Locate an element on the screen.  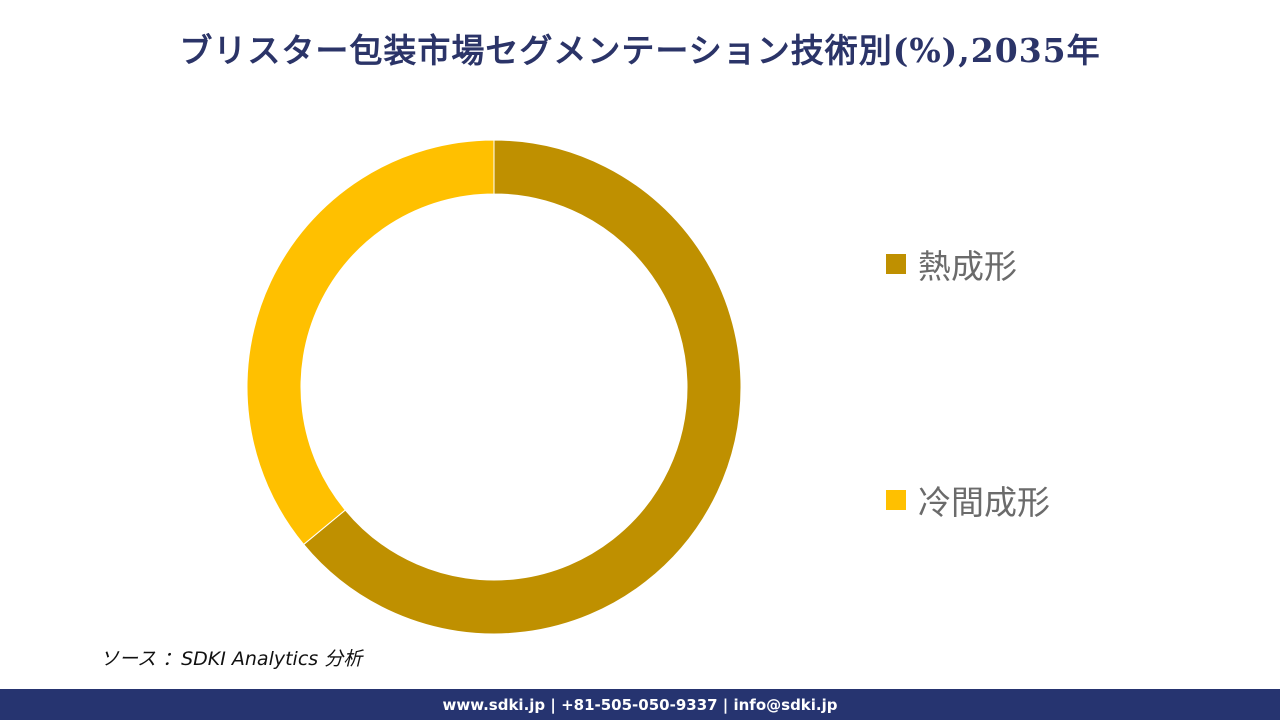
legend-label: 冷間成形 is located at coordinates (984, 502).